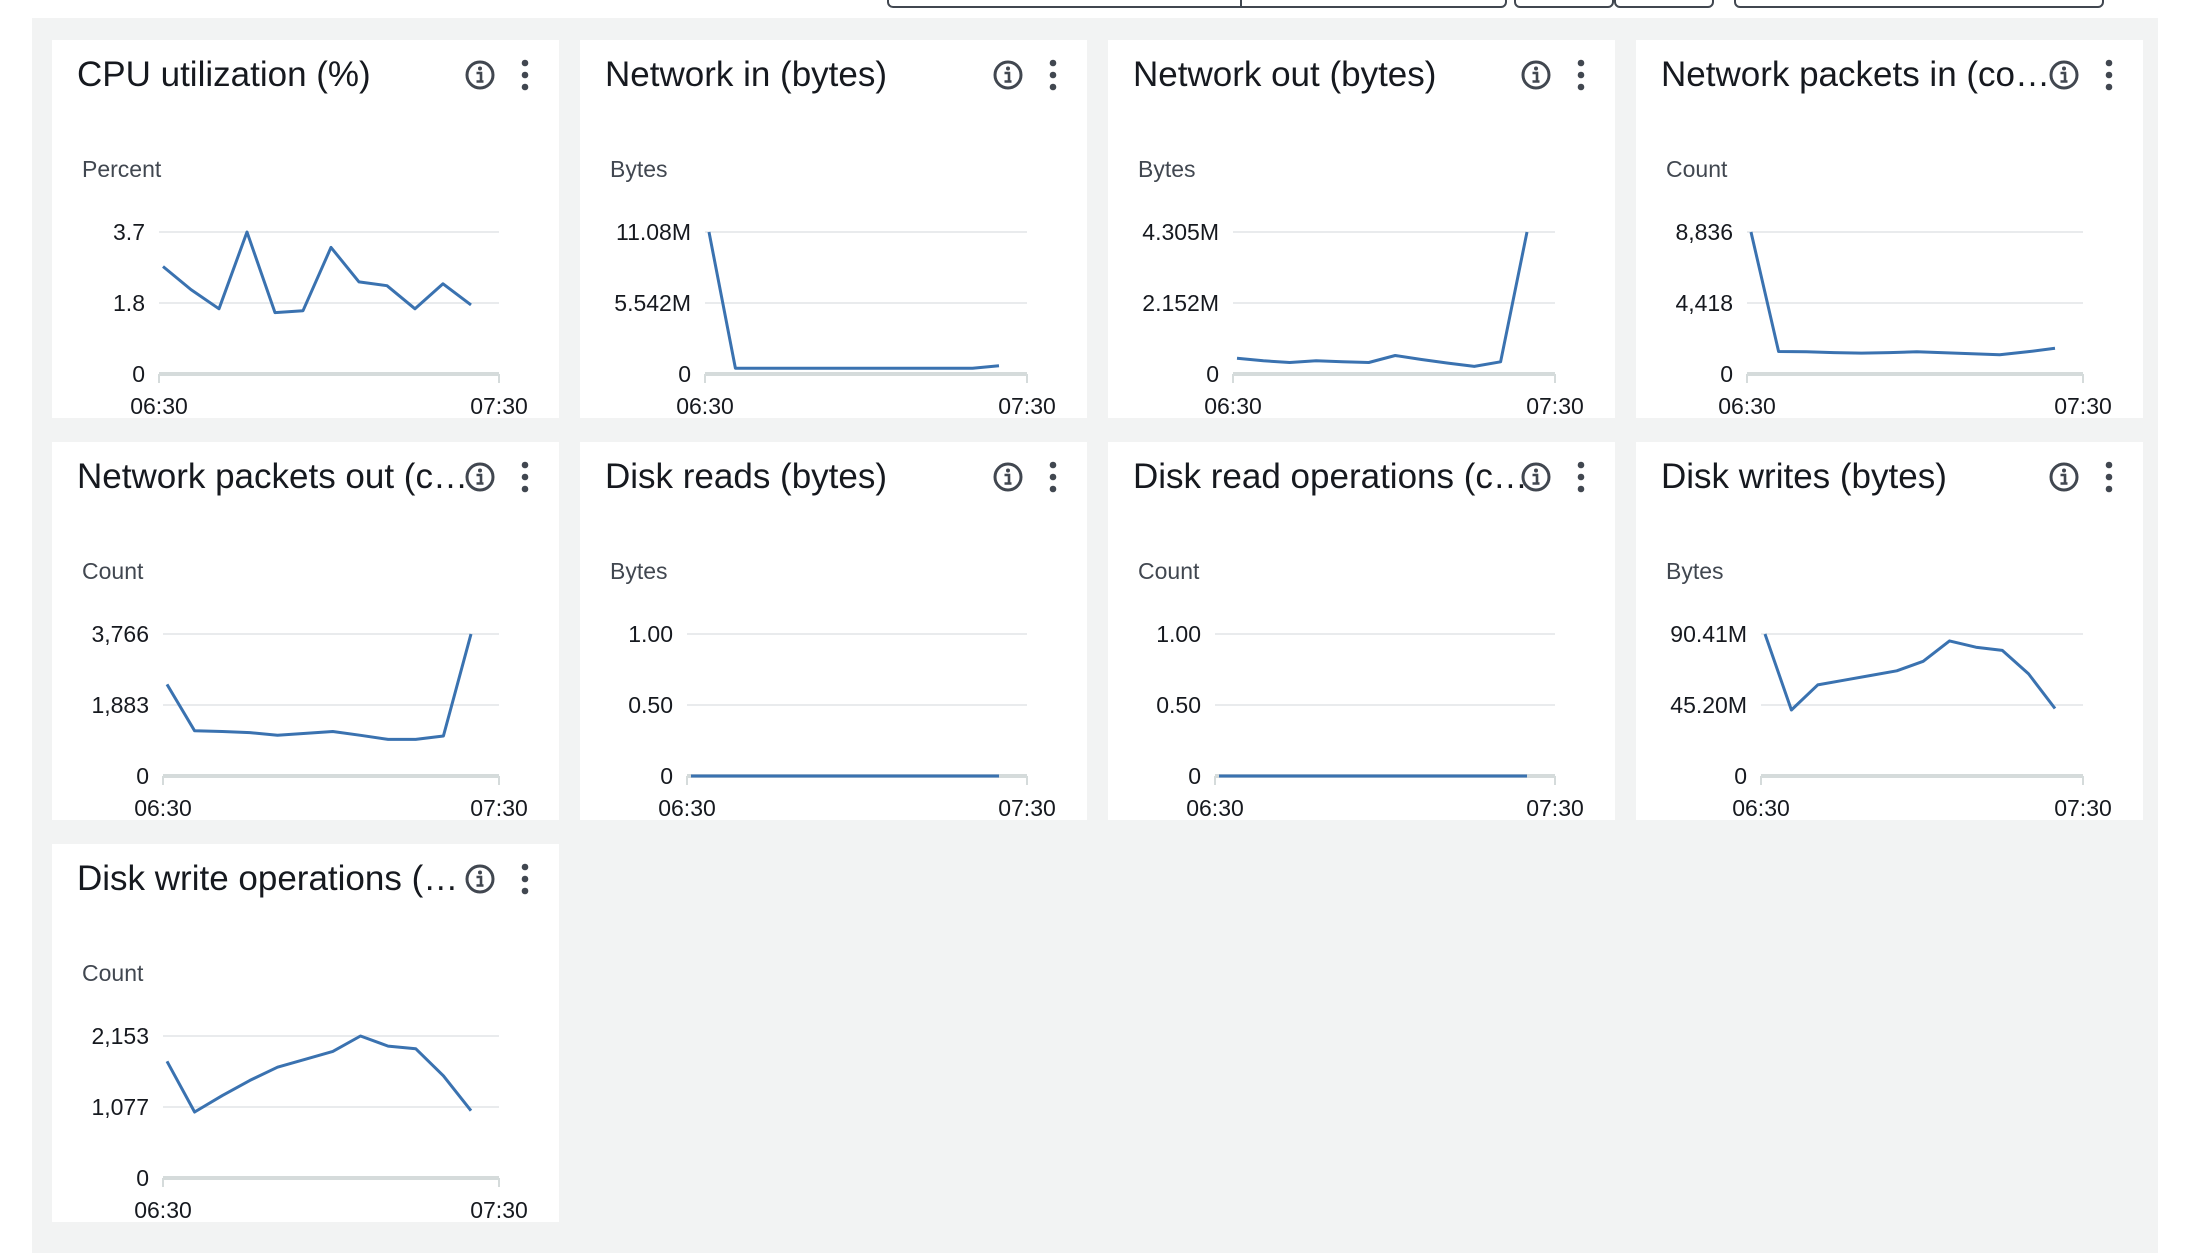 The height and width of the screenshot is (1260, 2190). Describe the element at coordinates (1197, 4) in the screenshot. I see `time-range-control` at that location.